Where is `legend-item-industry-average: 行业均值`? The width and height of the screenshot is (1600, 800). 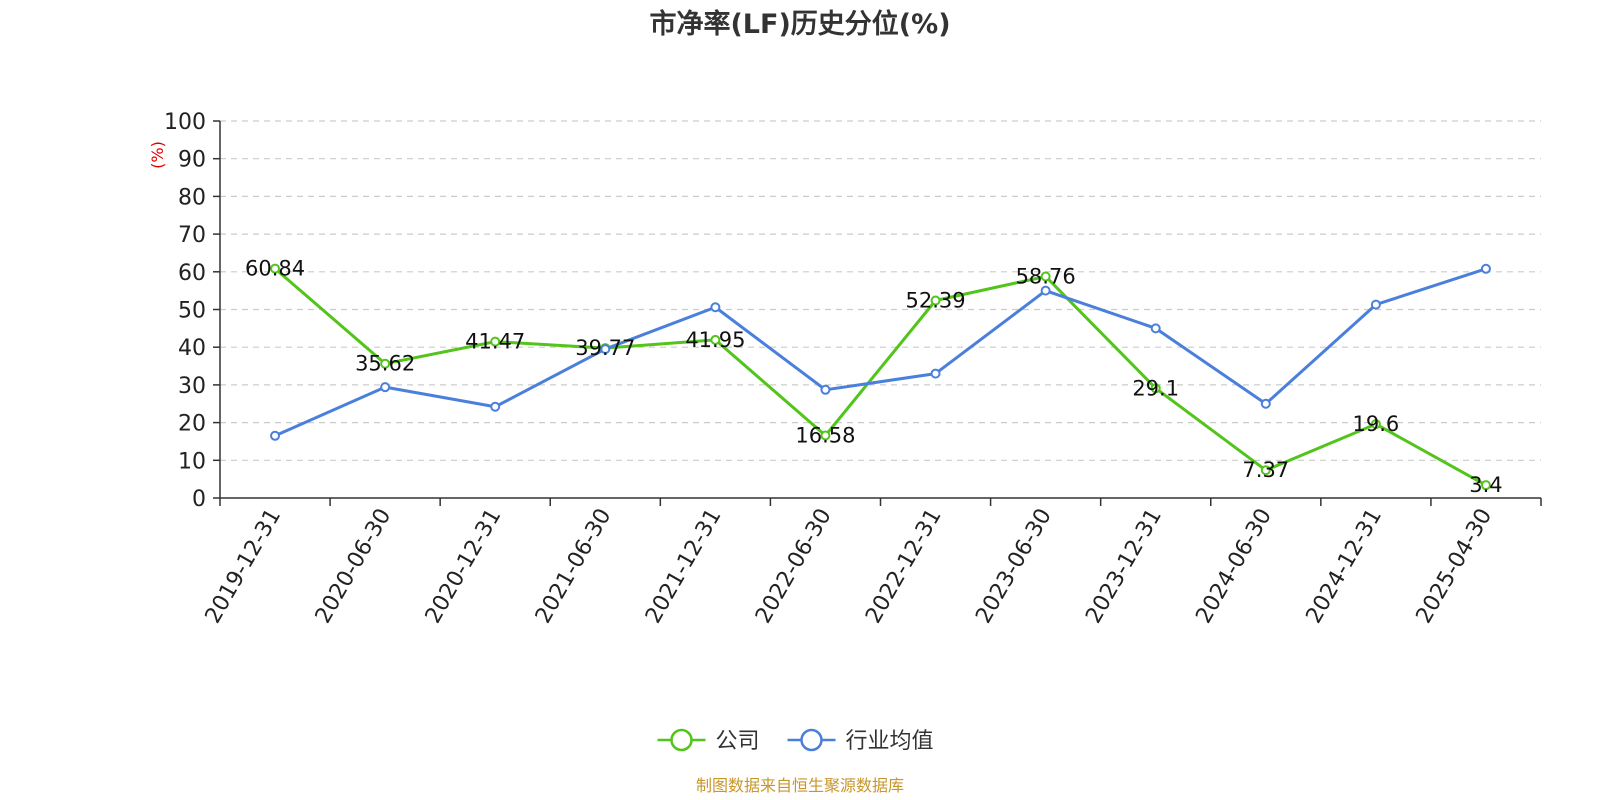 legend-item-industry-average: 行业均值 is located at coordinates (860, 741).